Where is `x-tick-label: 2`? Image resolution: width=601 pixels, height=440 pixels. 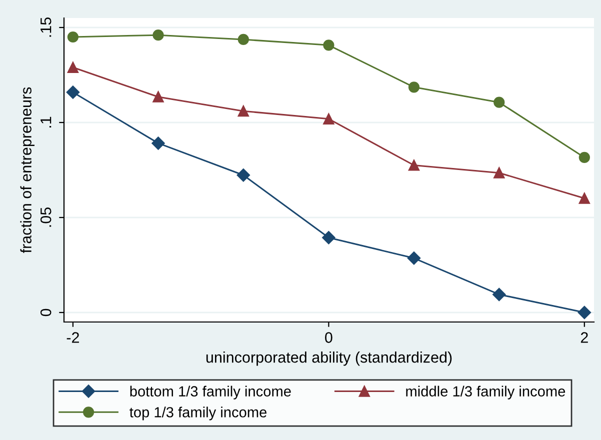 x-tick-label: 2 is located at coordinates (584, 337).